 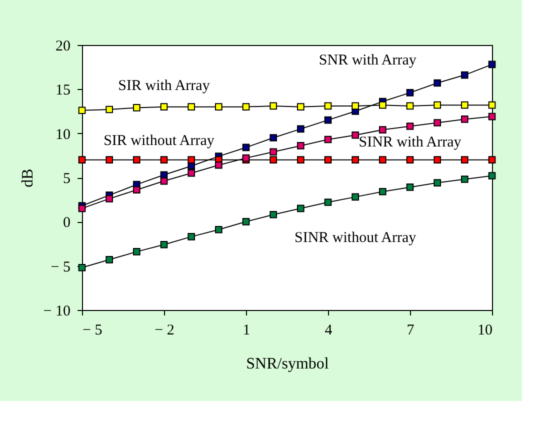 What do you see at coordinates (63, 46) in the screenshot?
I see `y-tick-label: 20` at bounding box center [63, 46].